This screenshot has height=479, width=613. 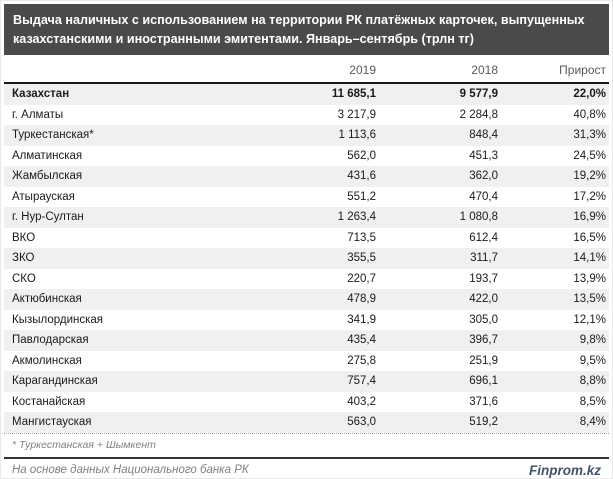 What do you see at coordinates (47, 360) in the screenshot?
I see `region-name-cell: Акмолинская` at bounding box center [47, 360].